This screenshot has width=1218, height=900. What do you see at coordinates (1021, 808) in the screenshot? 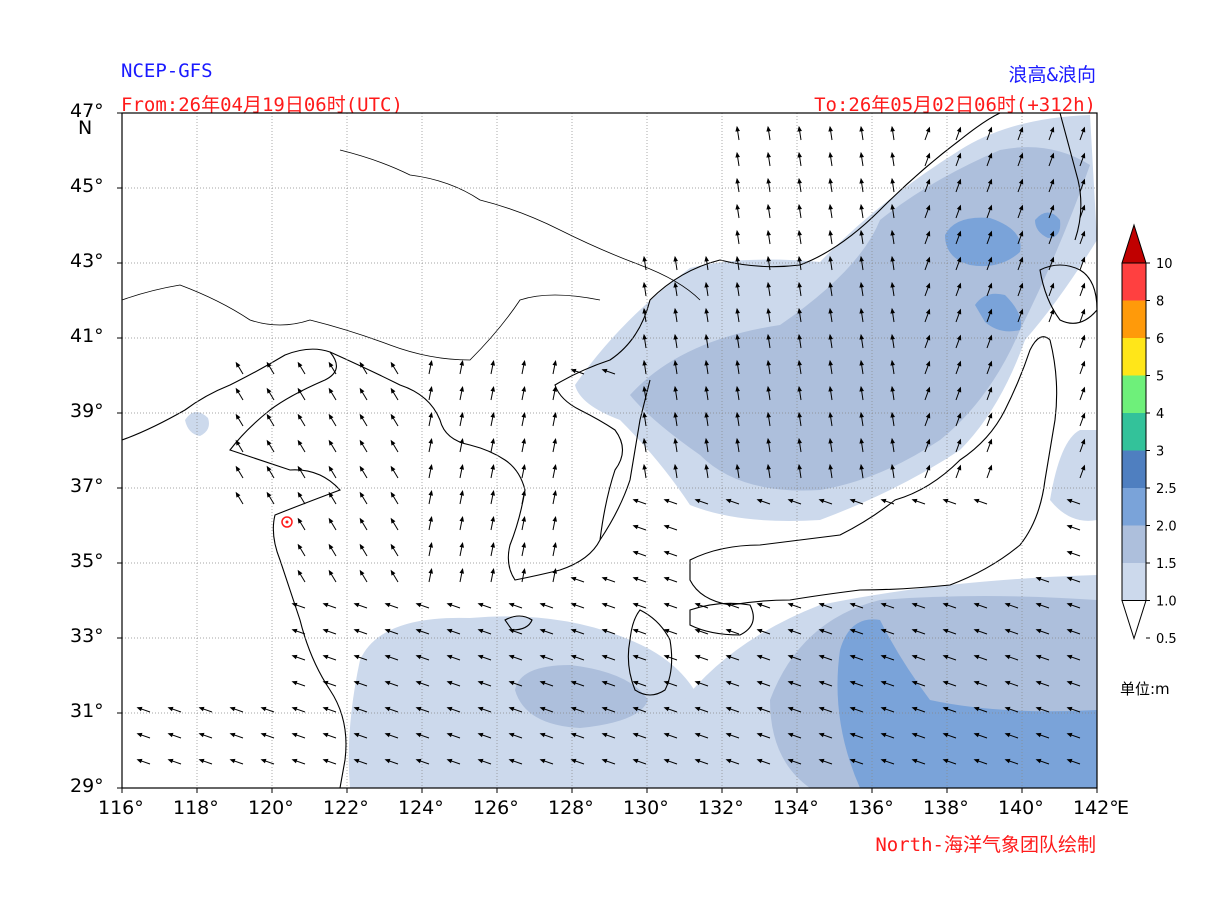
I see `lon-tick-label: 140°` at bounding box center [1021, 808].